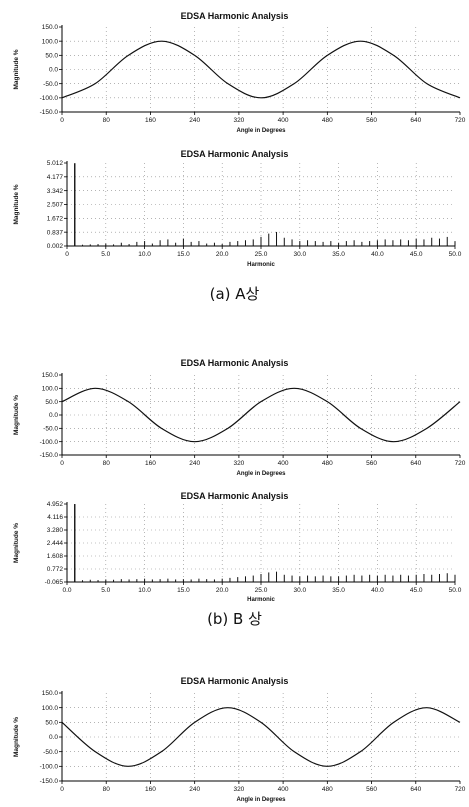  I want to click on y-tick-label: 5.012, so click(55, 163).